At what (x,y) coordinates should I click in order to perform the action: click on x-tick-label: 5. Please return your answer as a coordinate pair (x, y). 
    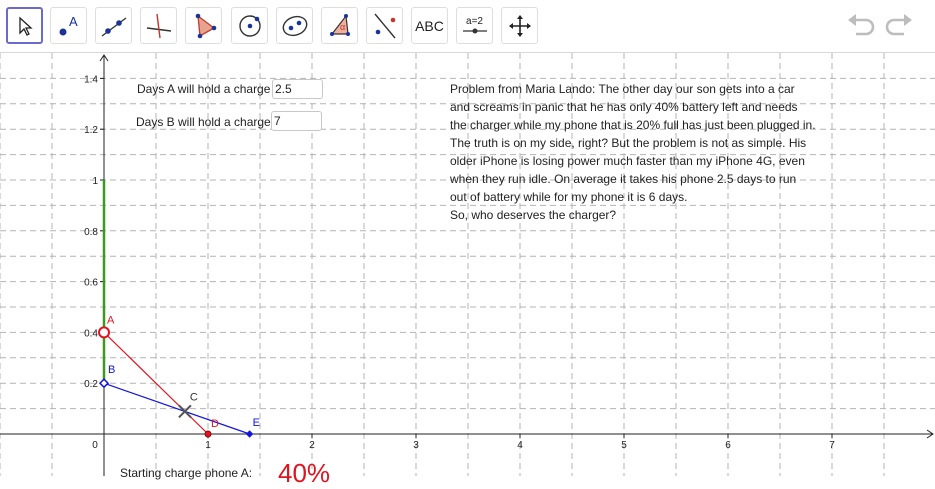
    Looking at the image, I should click on (624, 445).